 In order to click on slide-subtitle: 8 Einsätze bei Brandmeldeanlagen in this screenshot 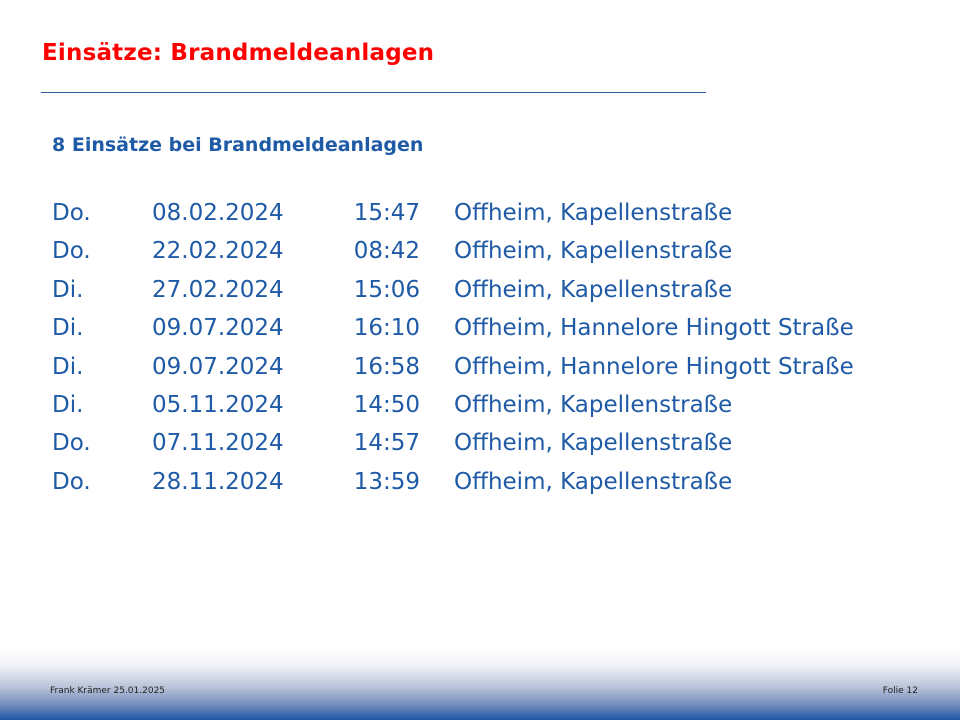, I will do `click(238, 145)`.